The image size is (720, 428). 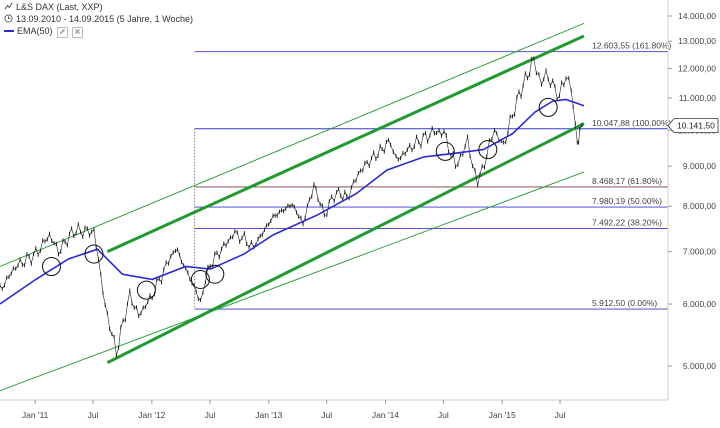 What do you see at coordinates (699, 206) in the screenshot?
I see `y-tick-label: 8.000,00` at bounding box center [699, 206].